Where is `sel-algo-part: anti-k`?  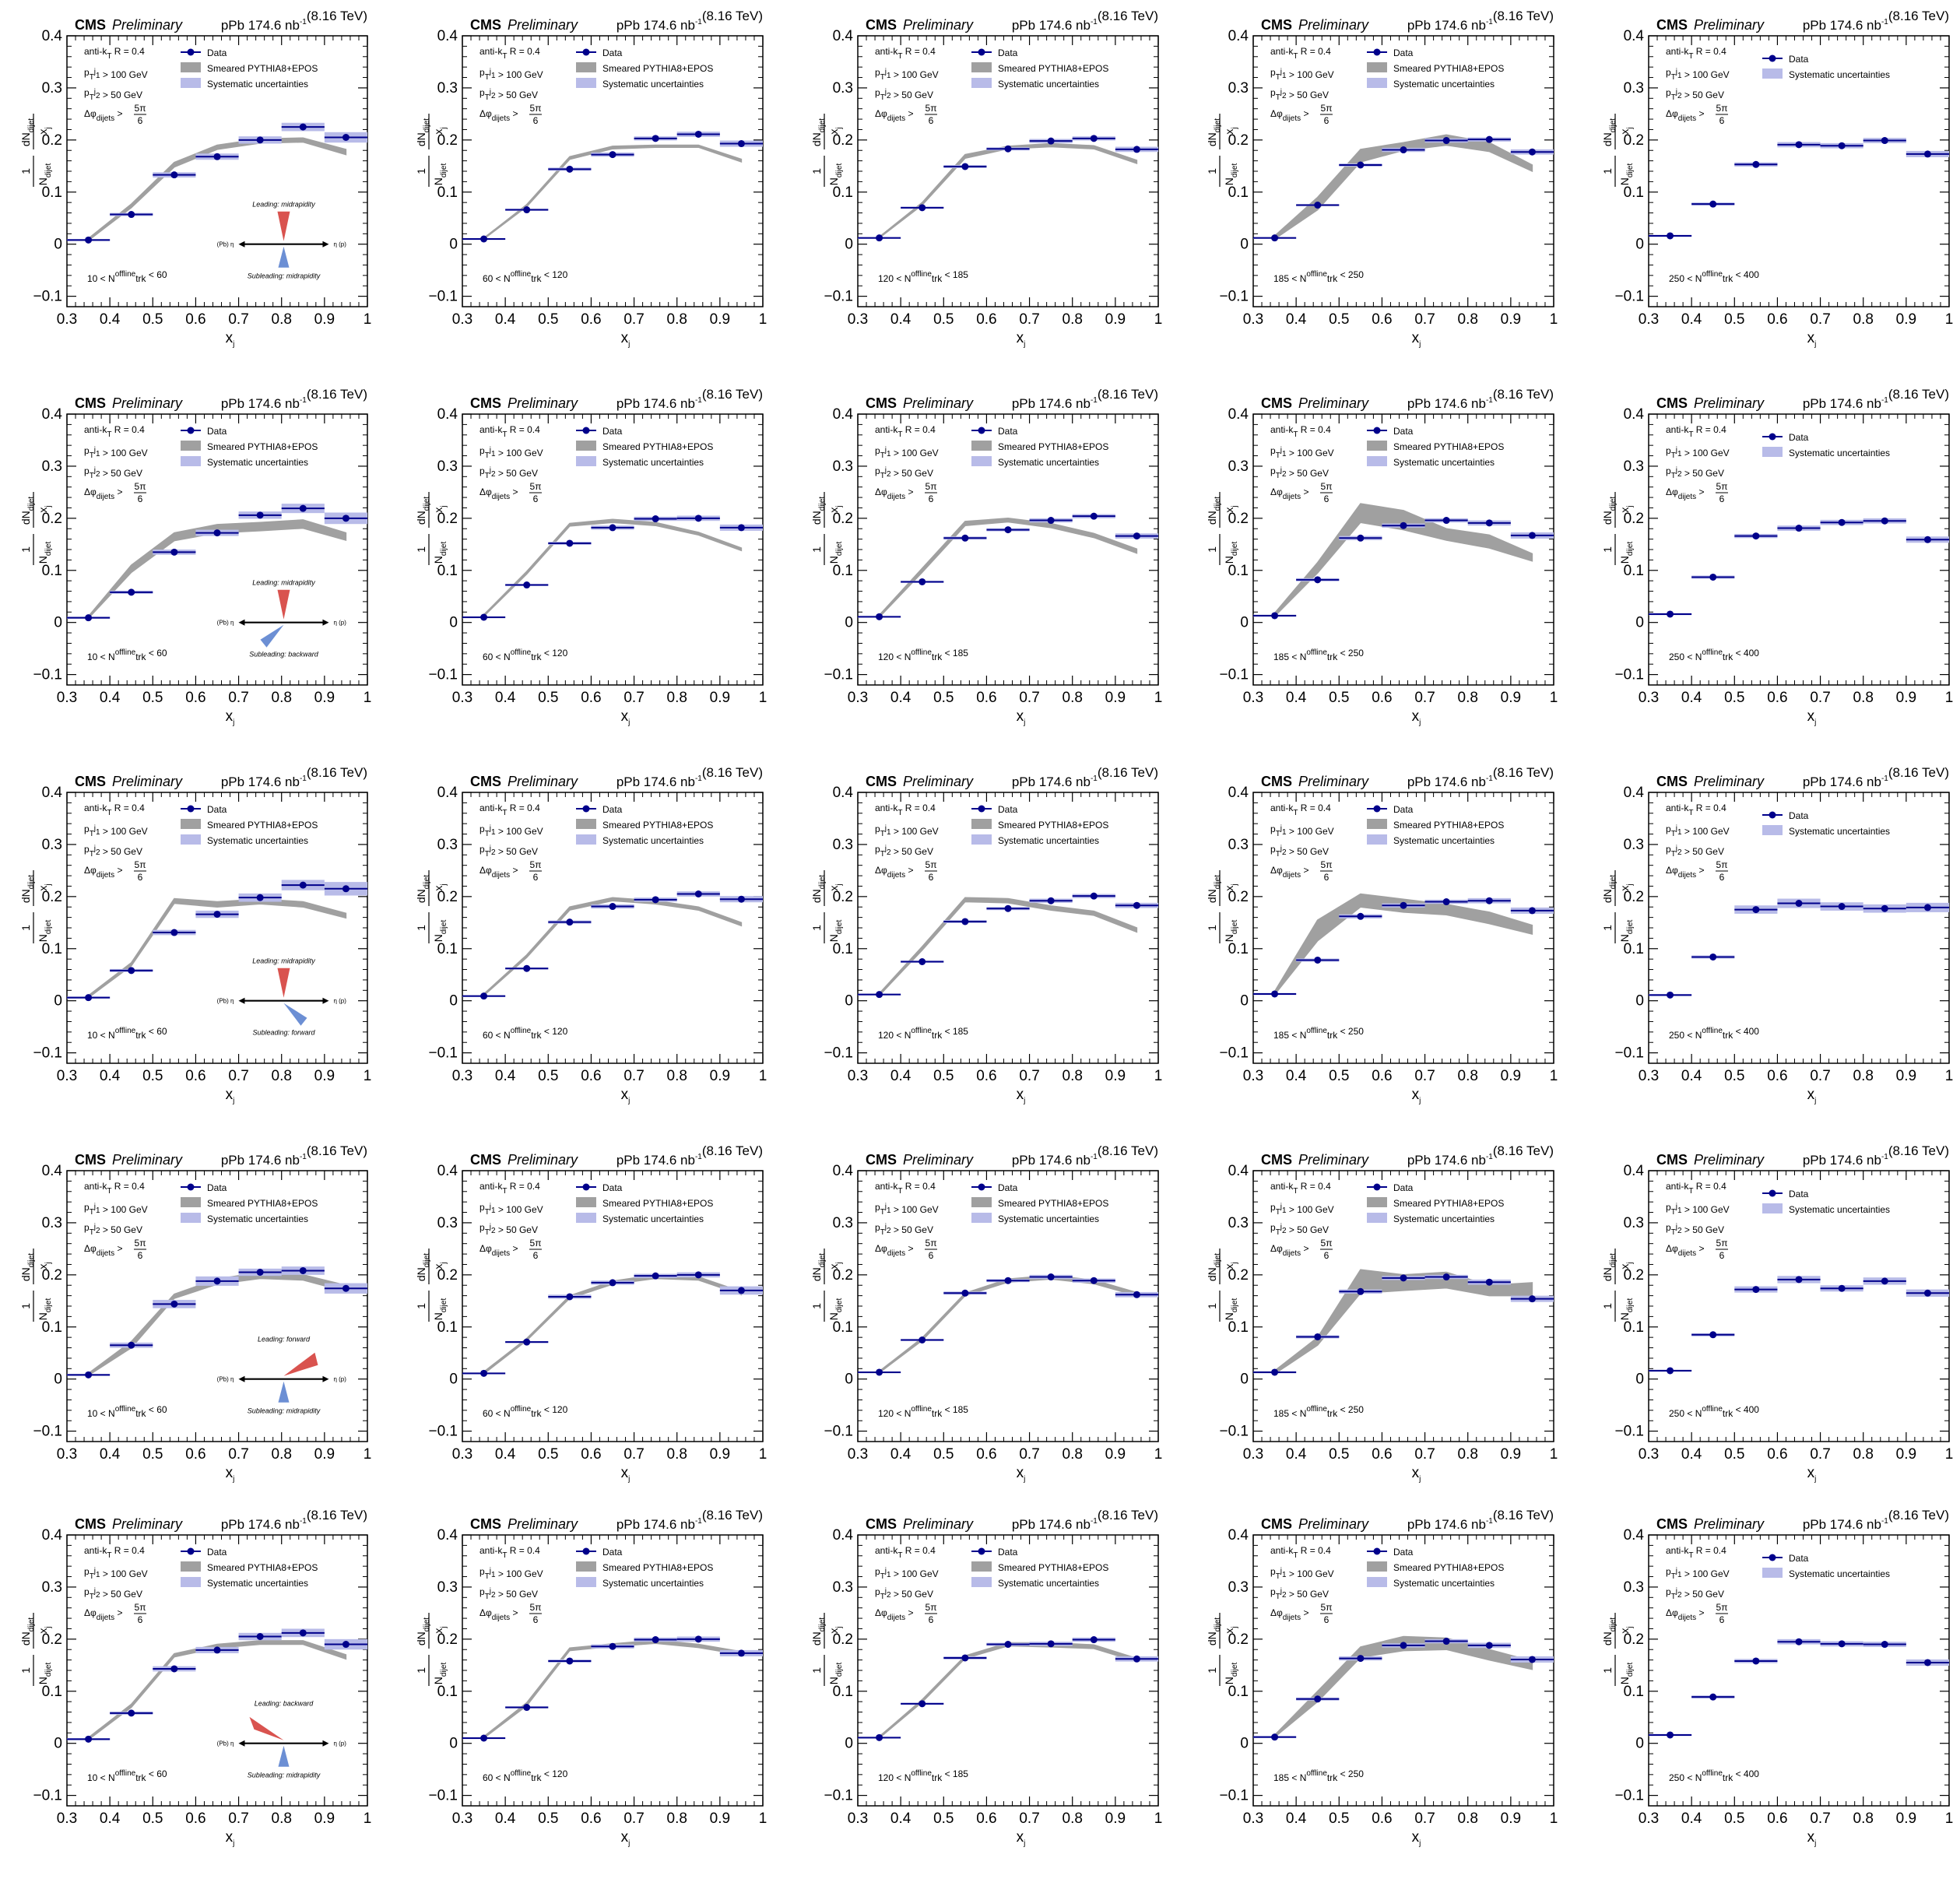 sel-algo-part: anti-k is located at coordinates (1677, 1186).